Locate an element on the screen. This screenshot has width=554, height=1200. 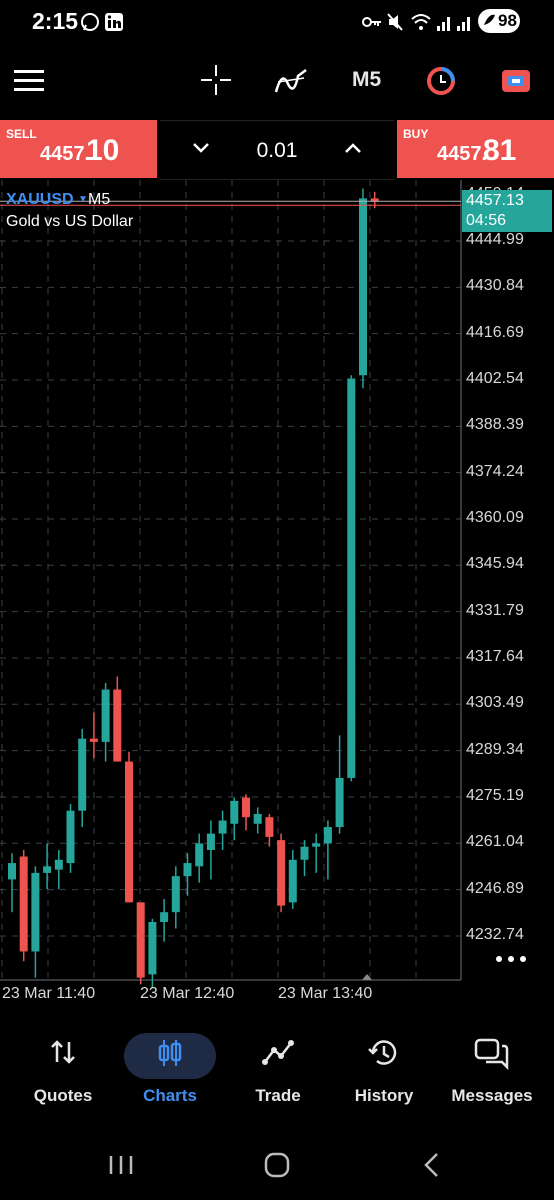
y-tick-label: 4374.24 is located at coordinates (495, 471).